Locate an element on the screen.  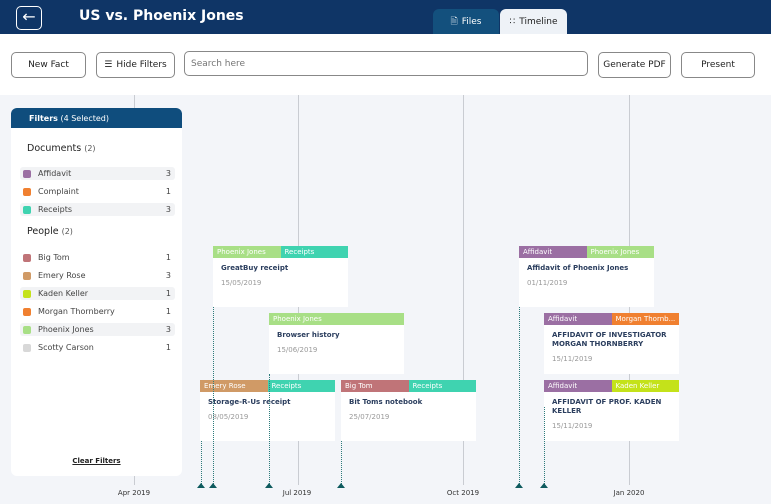
filter-label: Scotty Carson is located at coordinates (66, 347).